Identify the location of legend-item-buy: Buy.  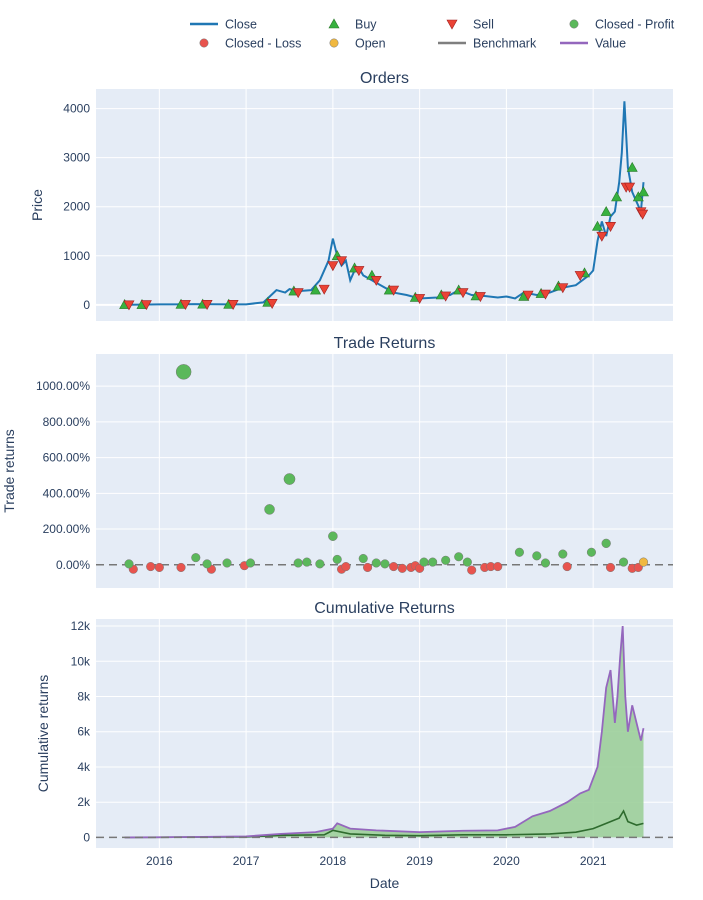
(352, 25).